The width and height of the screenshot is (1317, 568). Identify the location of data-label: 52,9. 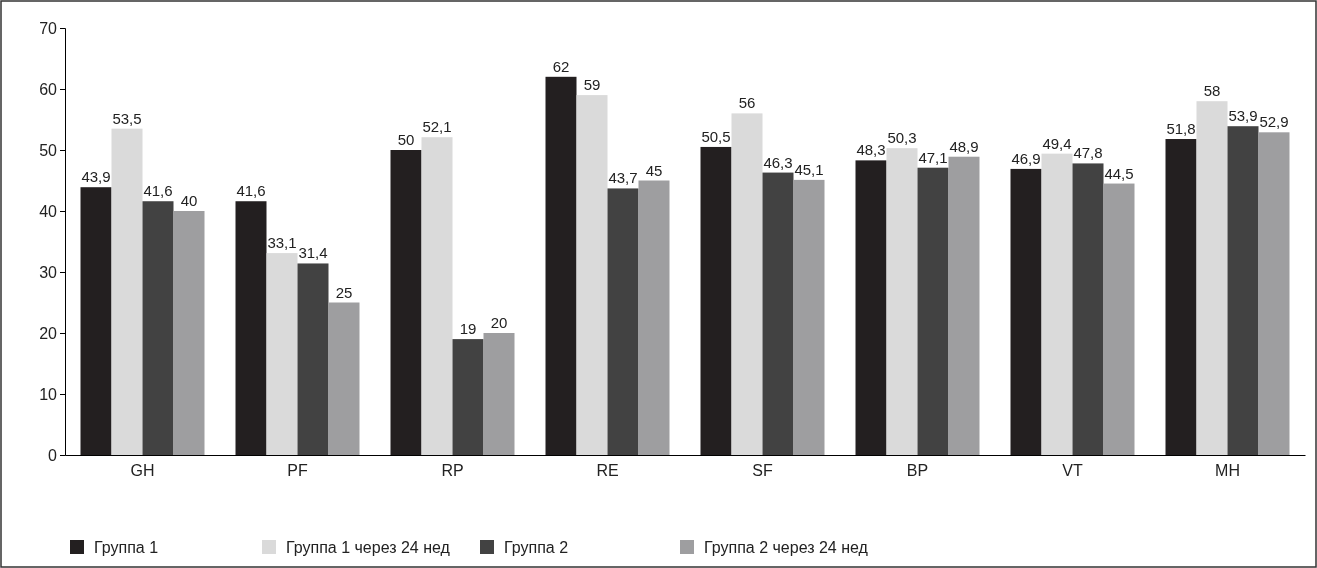
(1274, 122).